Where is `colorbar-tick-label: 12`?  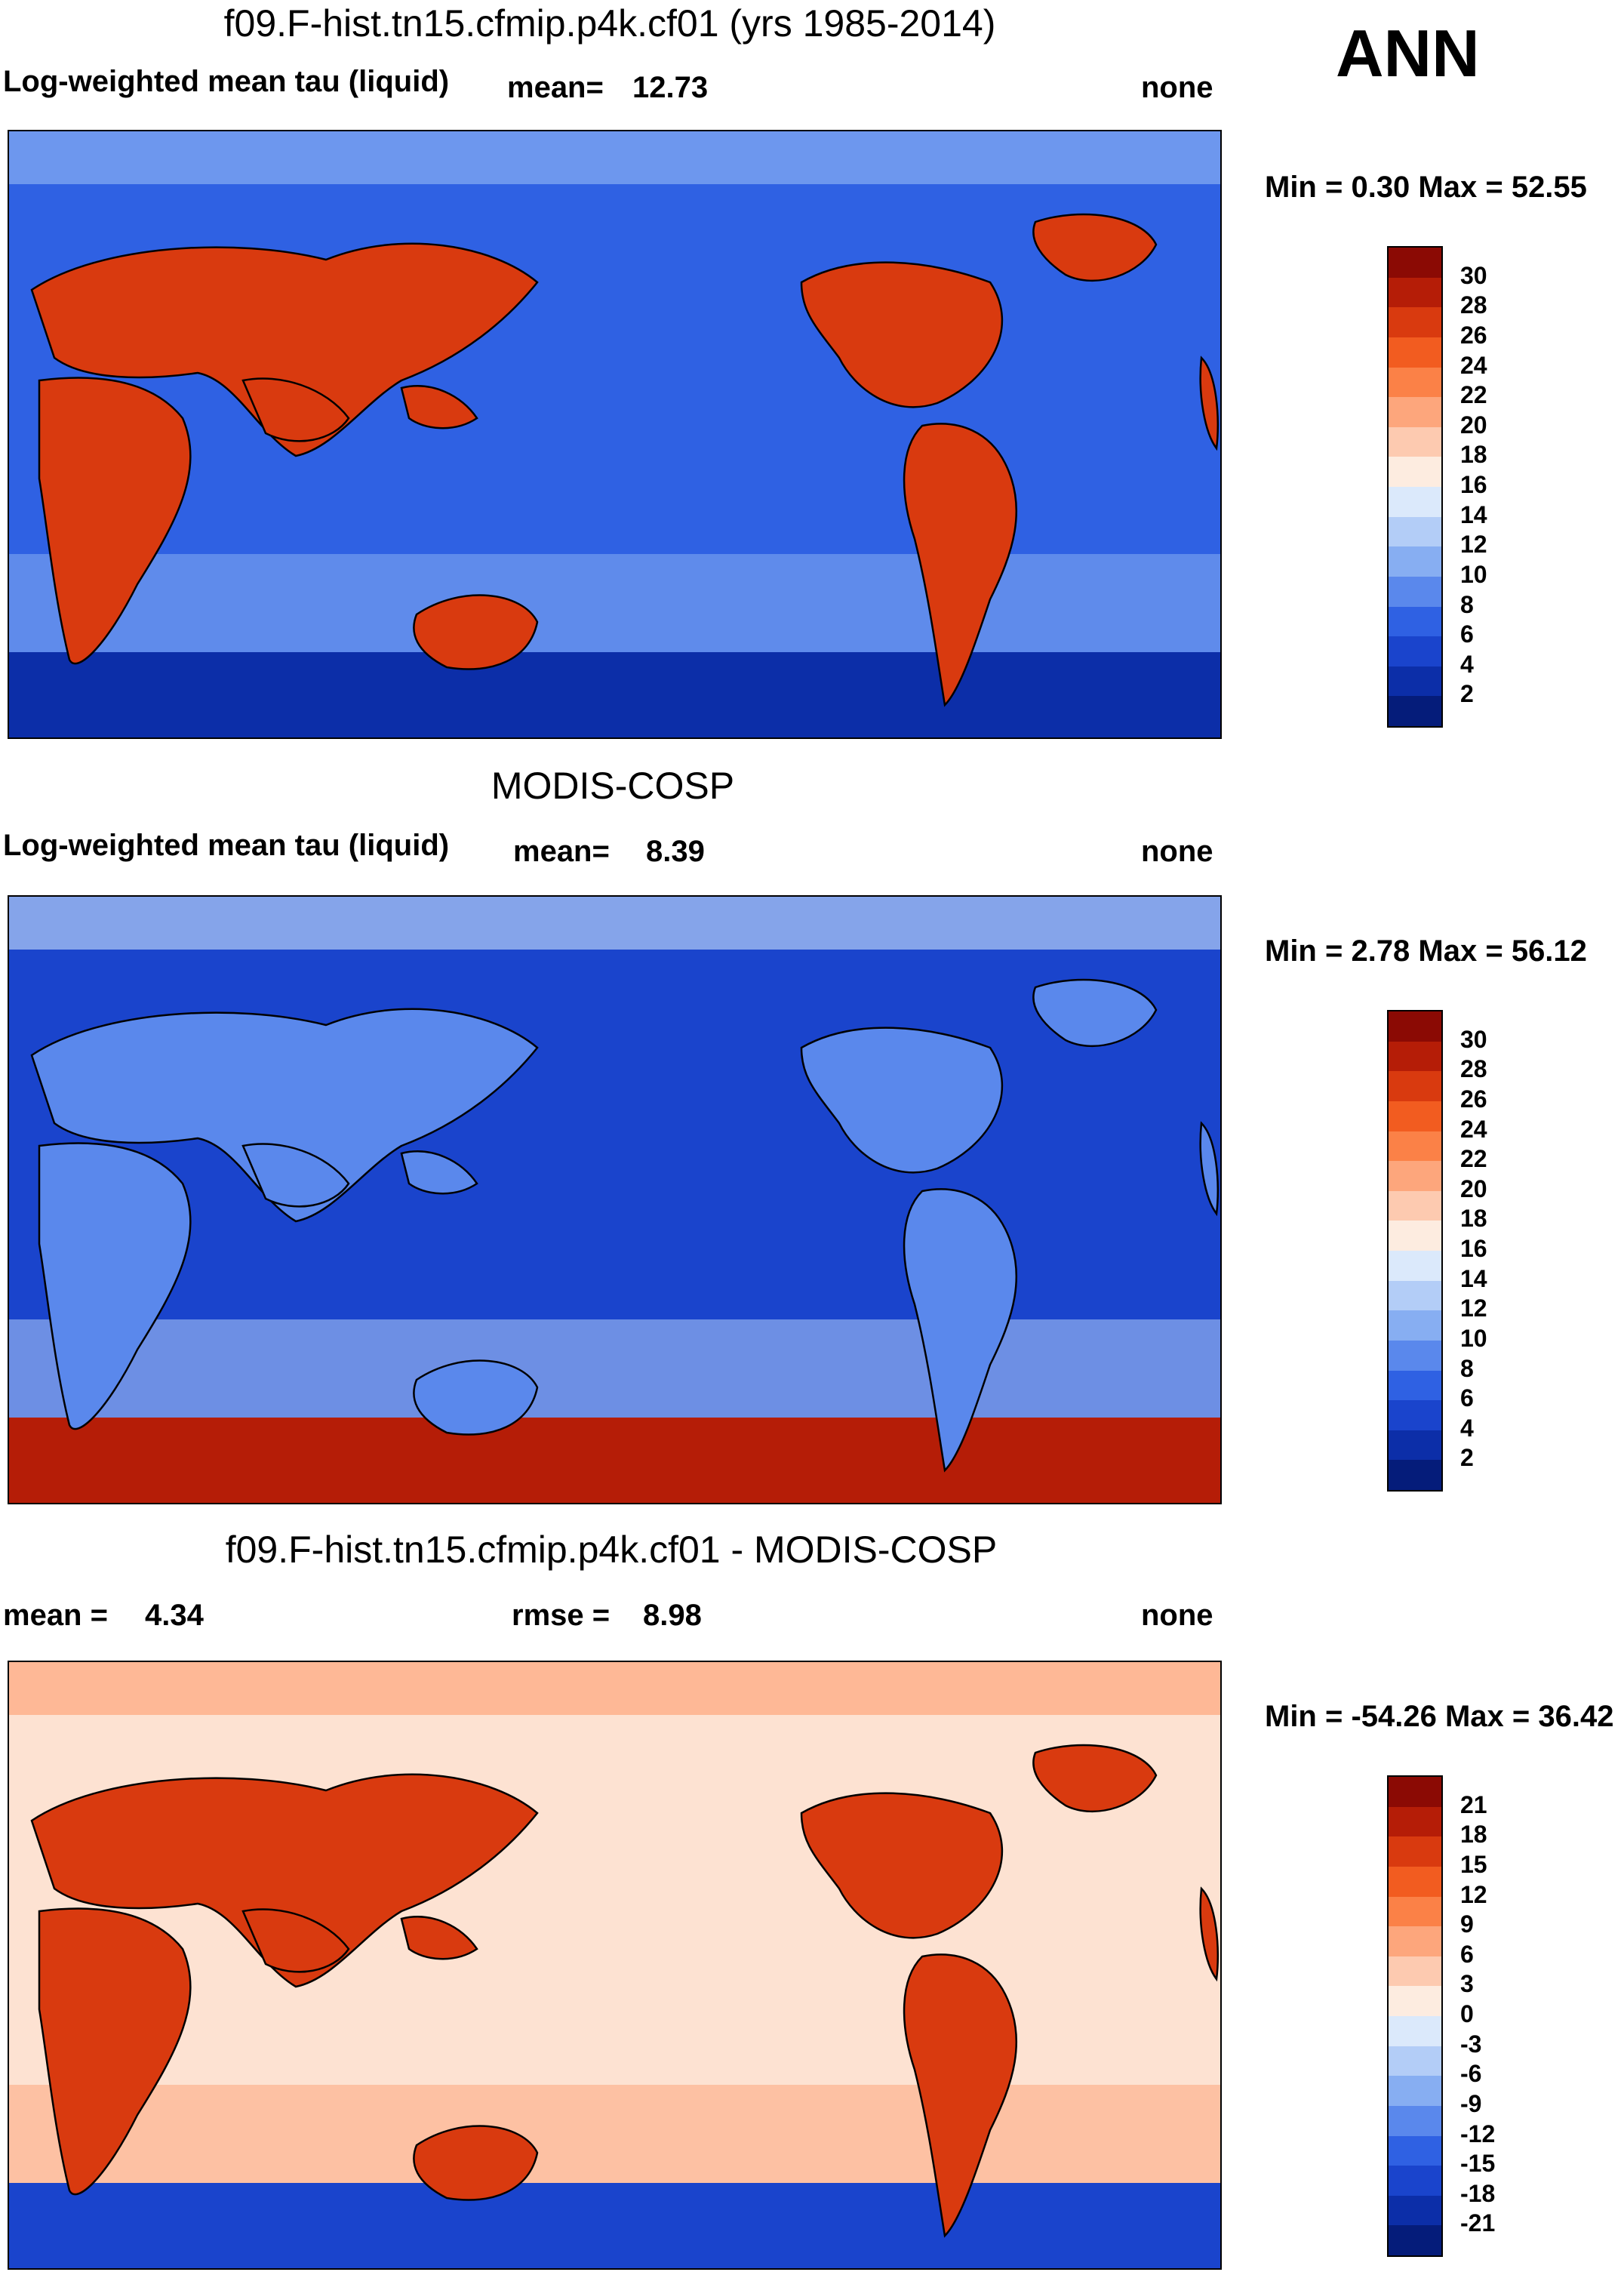
colorbar-tick-label: 12 is located at coordinates (1473, 545).